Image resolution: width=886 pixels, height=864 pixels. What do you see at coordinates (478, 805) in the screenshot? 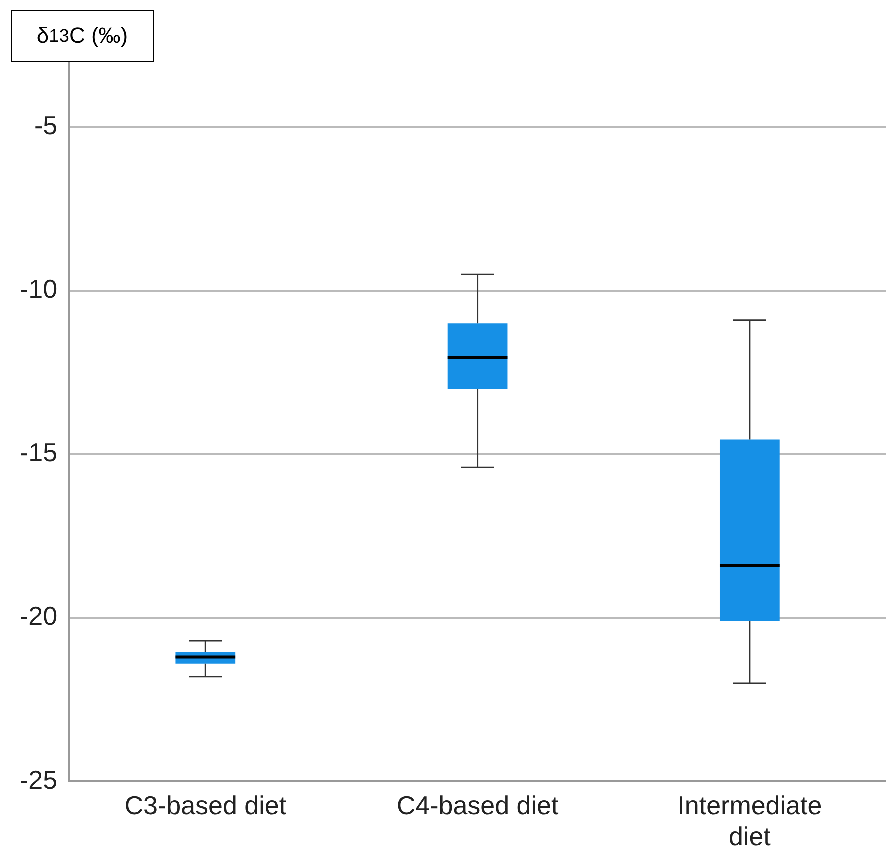
I see `x-tick-label: C4-based diet` at bounding box center [478, 805].